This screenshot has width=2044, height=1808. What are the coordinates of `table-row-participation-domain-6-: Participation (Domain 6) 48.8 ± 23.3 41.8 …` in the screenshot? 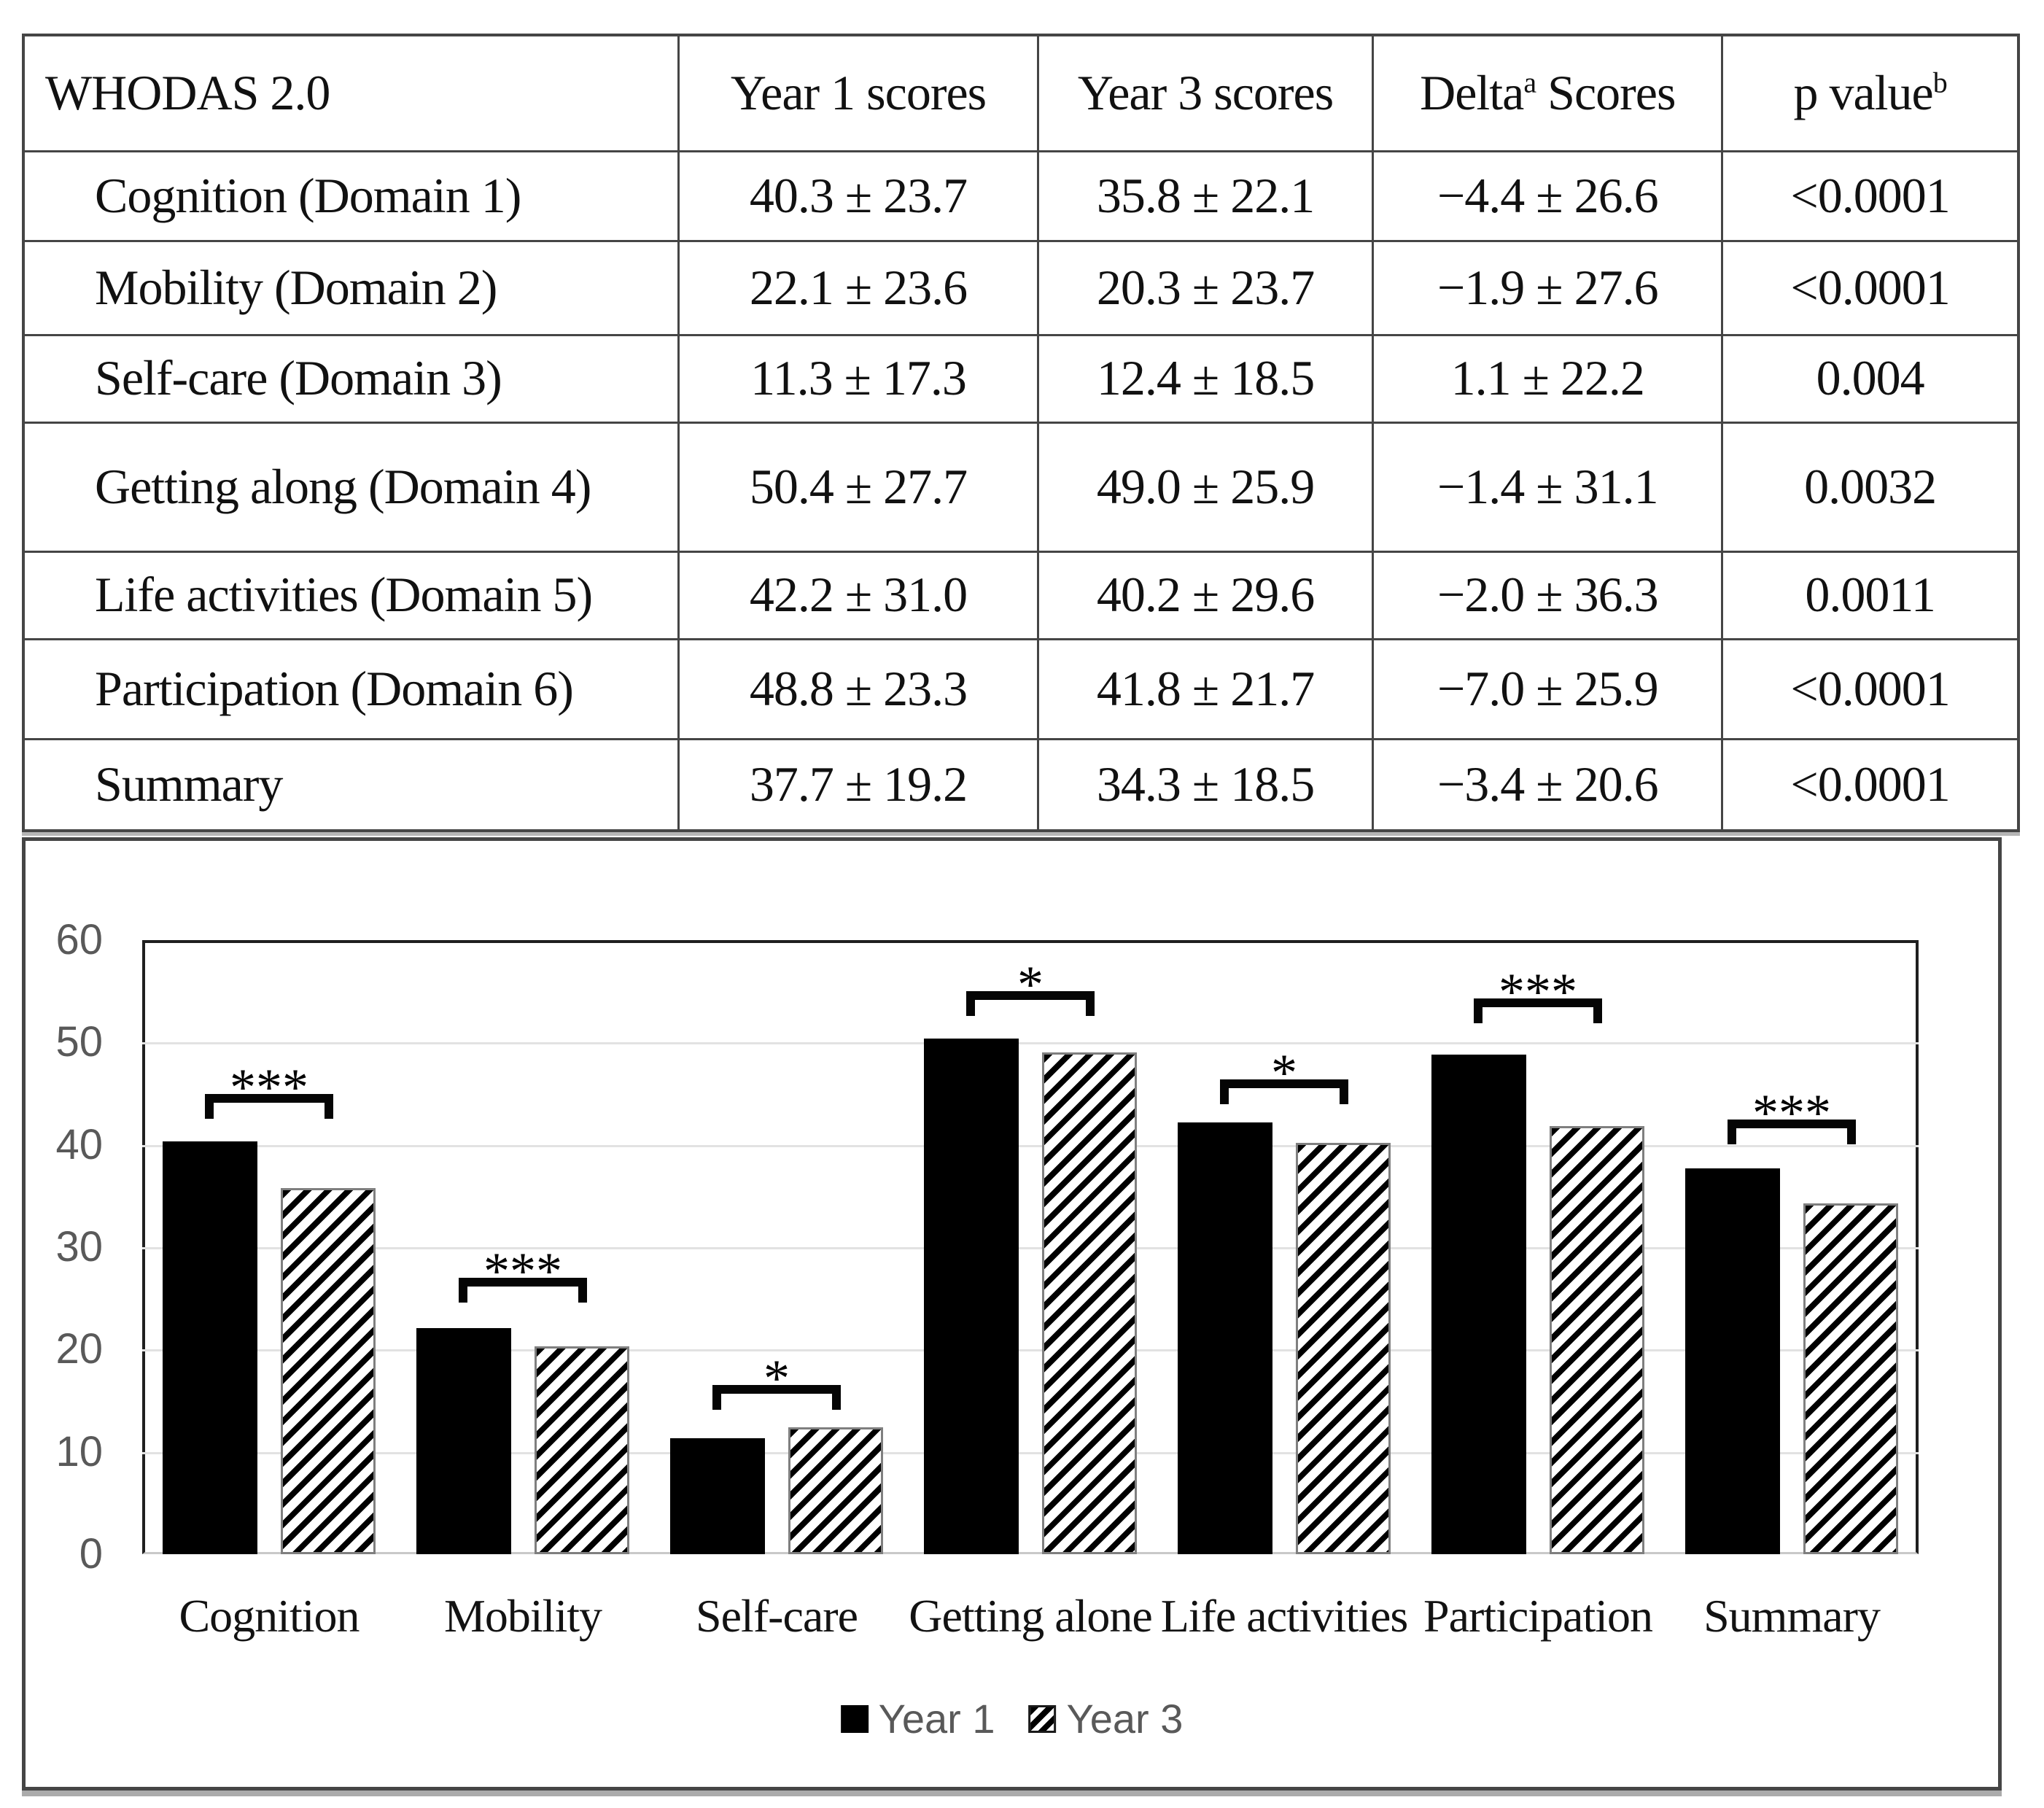 It's located at (1021, 688).